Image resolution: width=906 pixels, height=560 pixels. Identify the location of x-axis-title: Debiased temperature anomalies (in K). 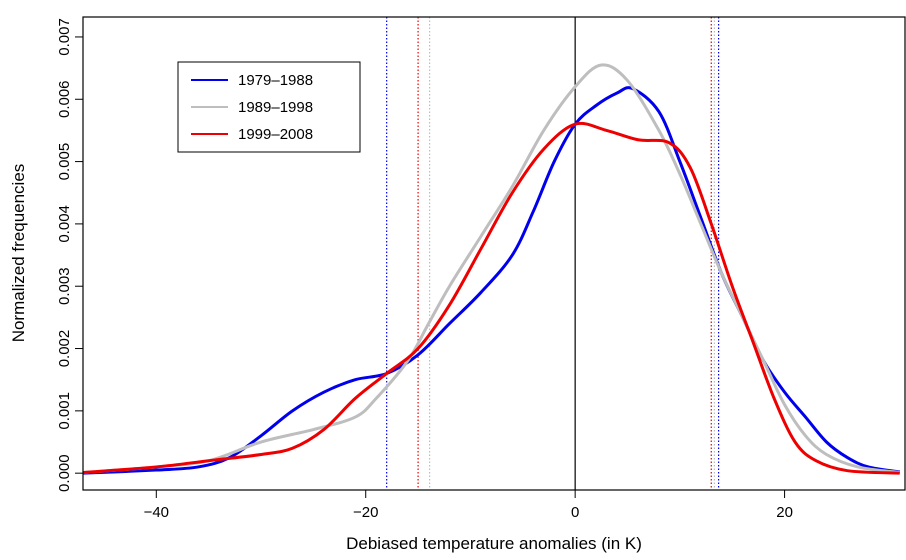
(494, 543).